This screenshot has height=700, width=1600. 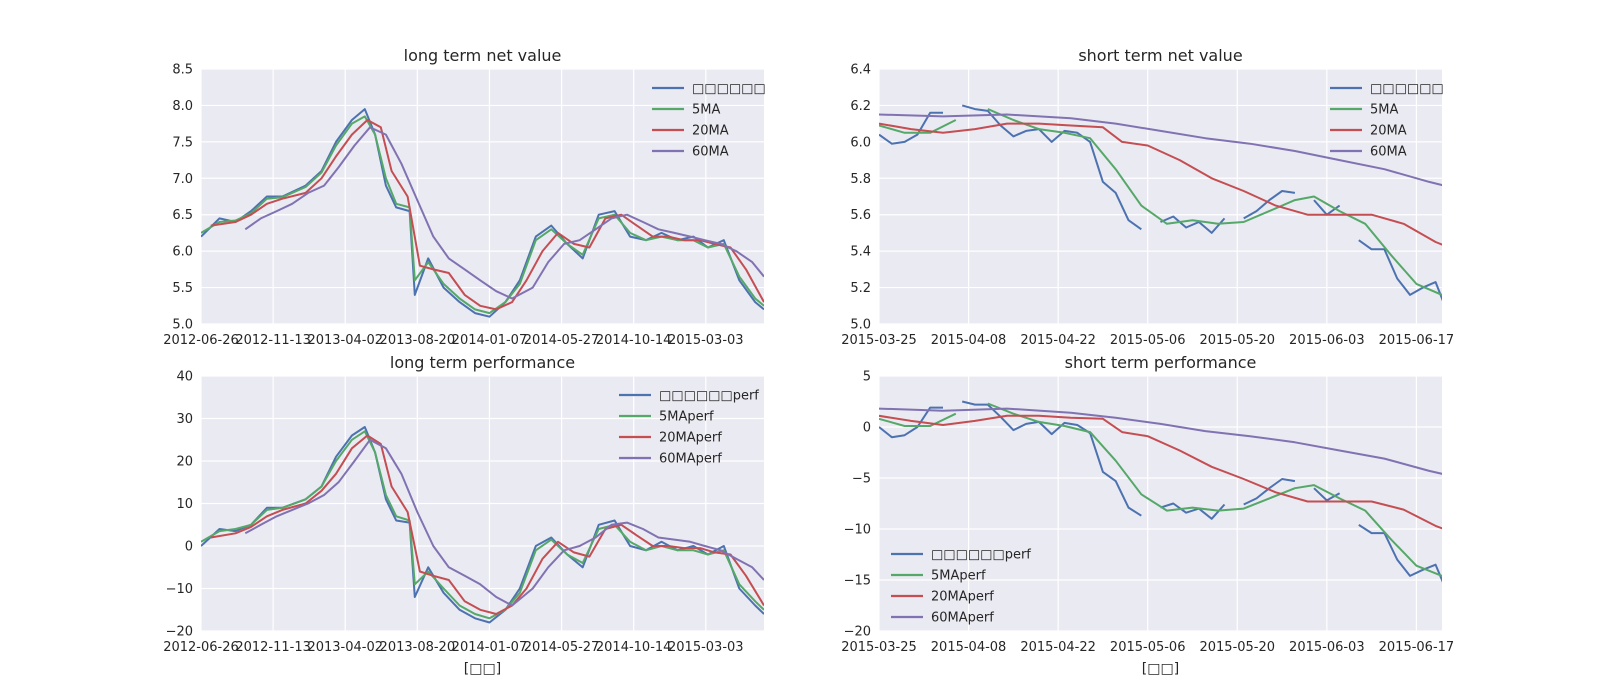 What do you see at coordinates (182, 215) in the screenshot?
I see `y-tick-label: 6.5` at bounding box center [182, 215].